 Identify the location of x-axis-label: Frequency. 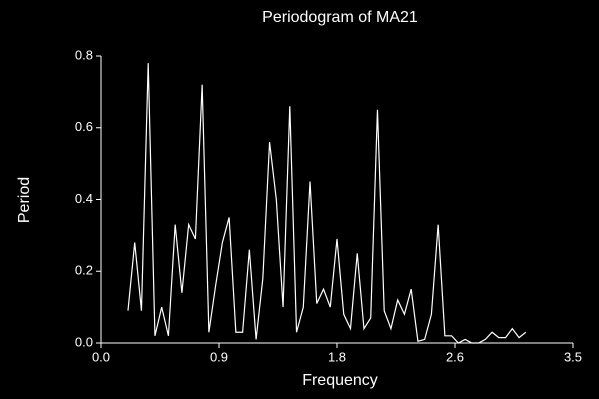
(340, 380).